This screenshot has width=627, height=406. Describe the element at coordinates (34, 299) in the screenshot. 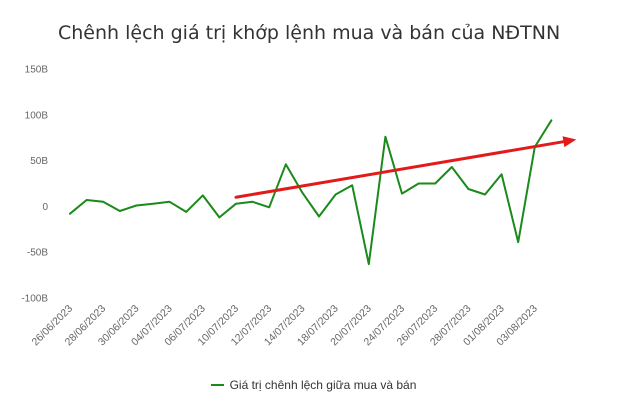

I see `y-tick-label: -100B` at that location.